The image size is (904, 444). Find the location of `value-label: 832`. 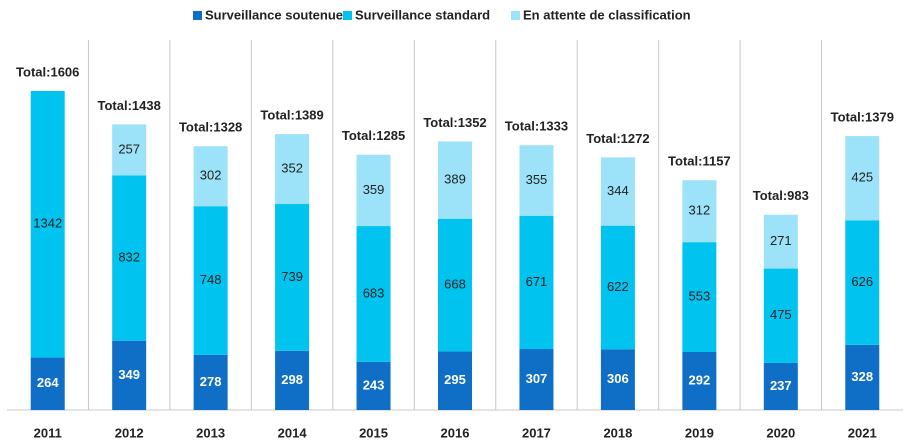

value-label: 832 is located at coordinates (129, 256).